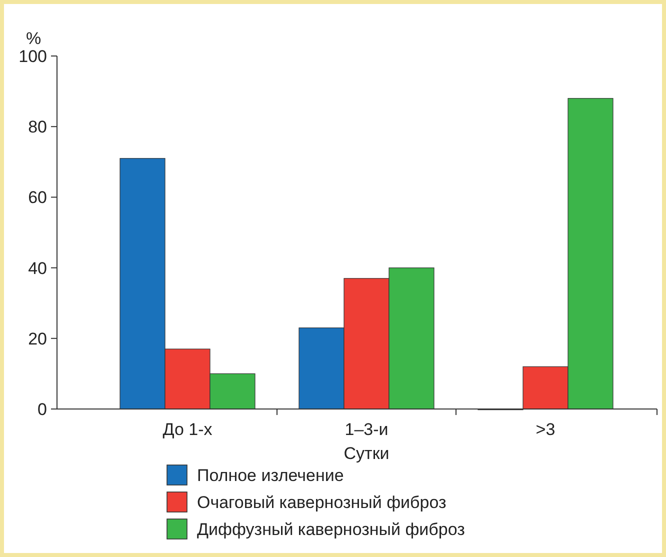 This screenshot has height=557, width=666. Describe the element at coordinates (546, 429) in the screenshot. I see `x-tick-label: >3` at that location.